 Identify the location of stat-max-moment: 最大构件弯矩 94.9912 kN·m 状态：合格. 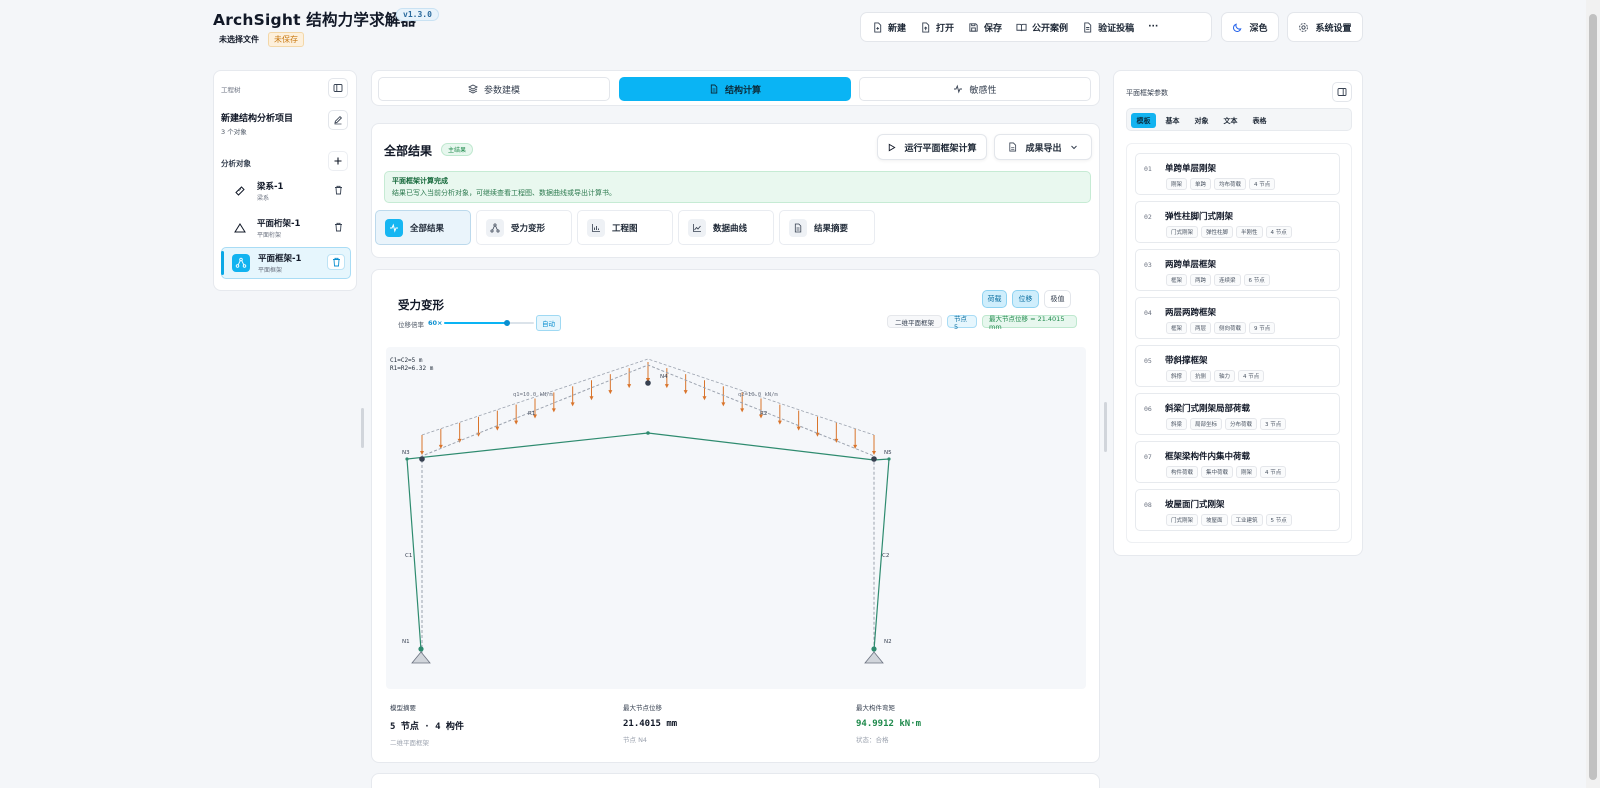
(888, 723).